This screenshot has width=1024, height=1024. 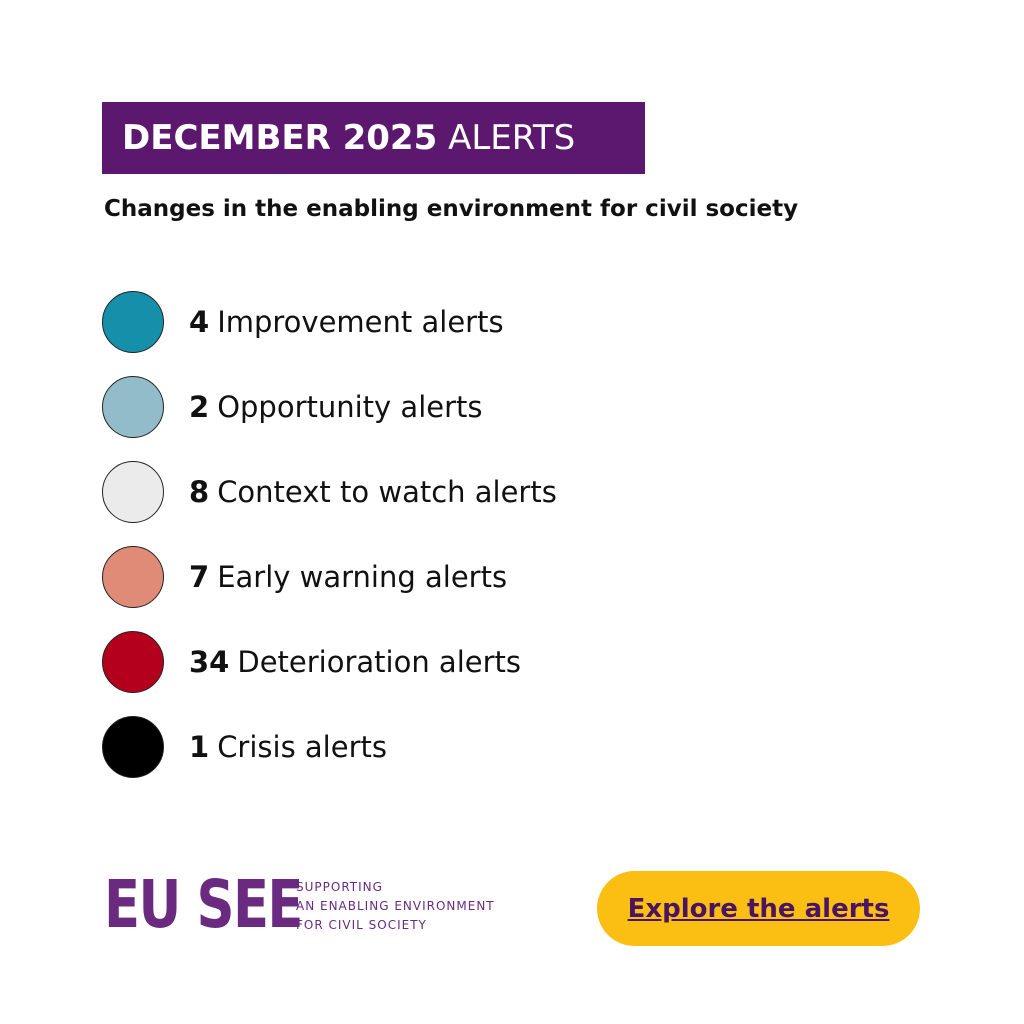 What do you see at coordinates (387, 492) in the screenshot?
I see `alert-label: Context to watch alerts` at bounding box center [387, 492].